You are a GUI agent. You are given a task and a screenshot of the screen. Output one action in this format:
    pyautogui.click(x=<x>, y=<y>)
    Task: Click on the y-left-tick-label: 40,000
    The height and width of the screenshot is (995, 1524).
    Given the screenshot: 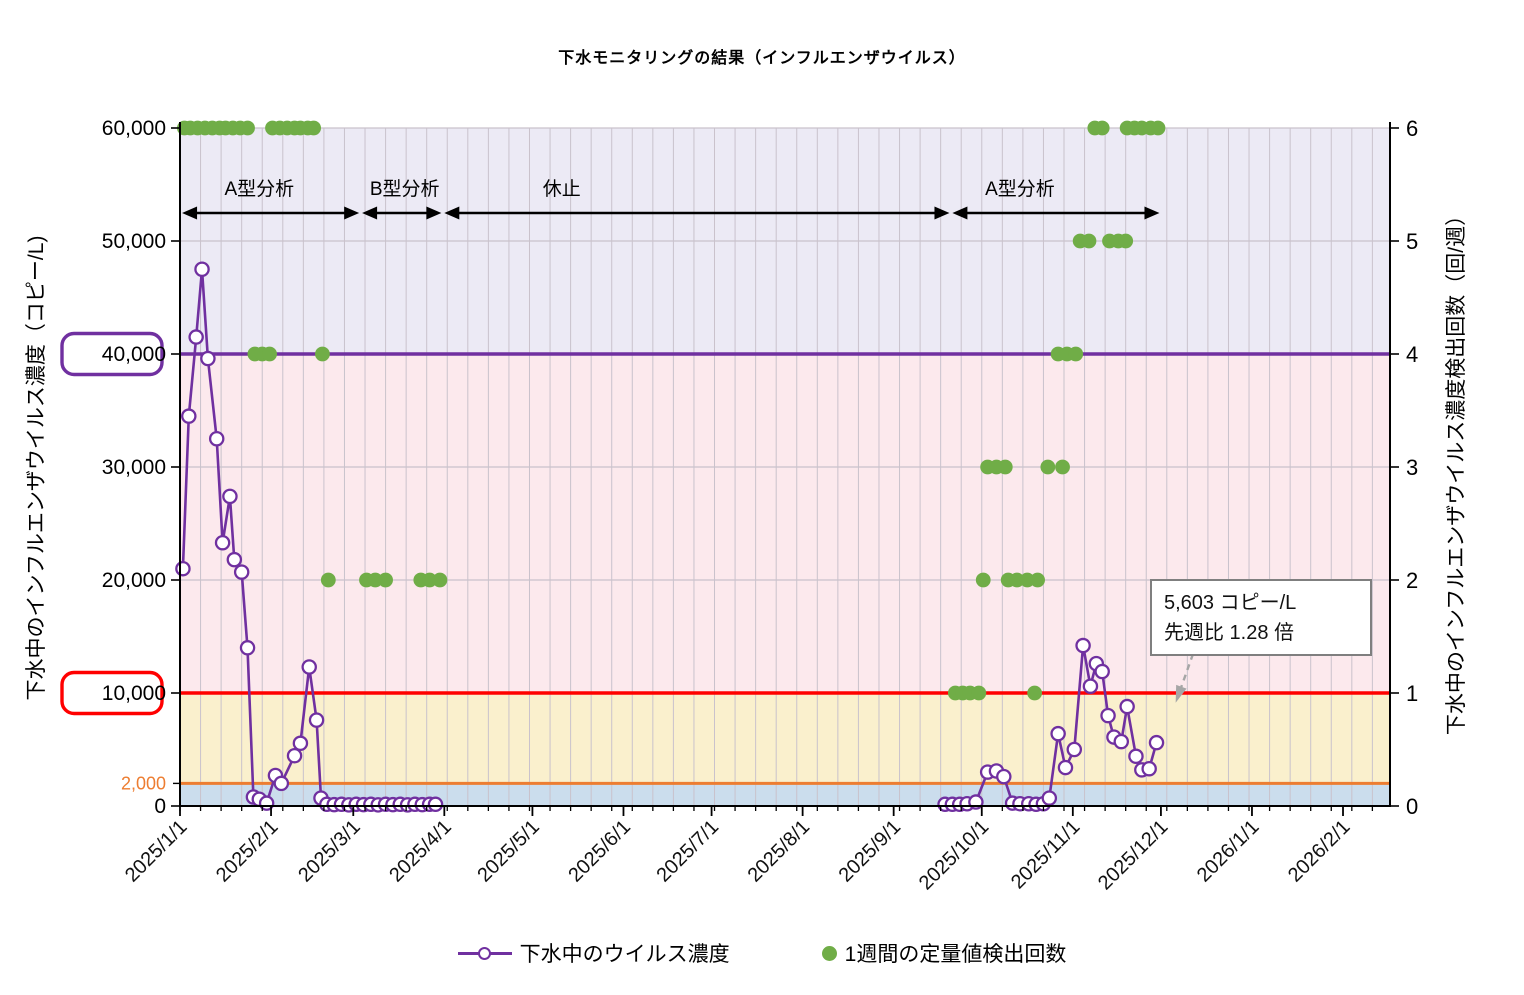 What is the action you would take?
    pyautogui.click(x=134, y=354)
    